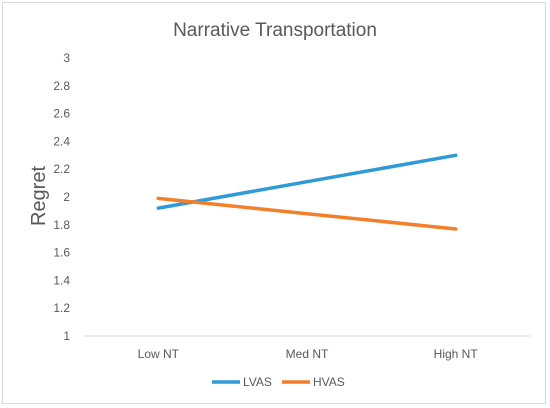 This screenshot has height=408, width=550. What do you see at coordinates (61, 141) in the screenshot?
I see `y-tick-label: 2.4` at bounding box center [61, 141].